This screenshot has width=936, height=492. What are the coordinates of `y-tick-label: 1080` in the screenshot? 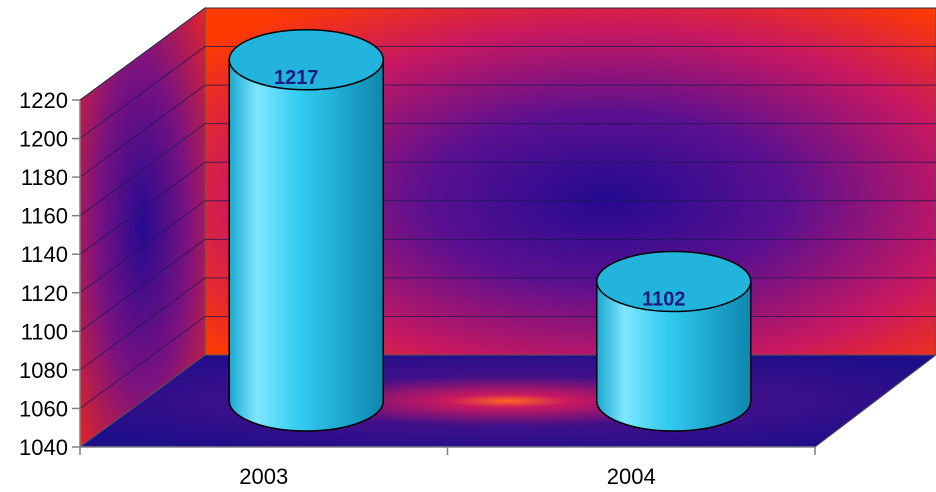 It's located at (43, 370).